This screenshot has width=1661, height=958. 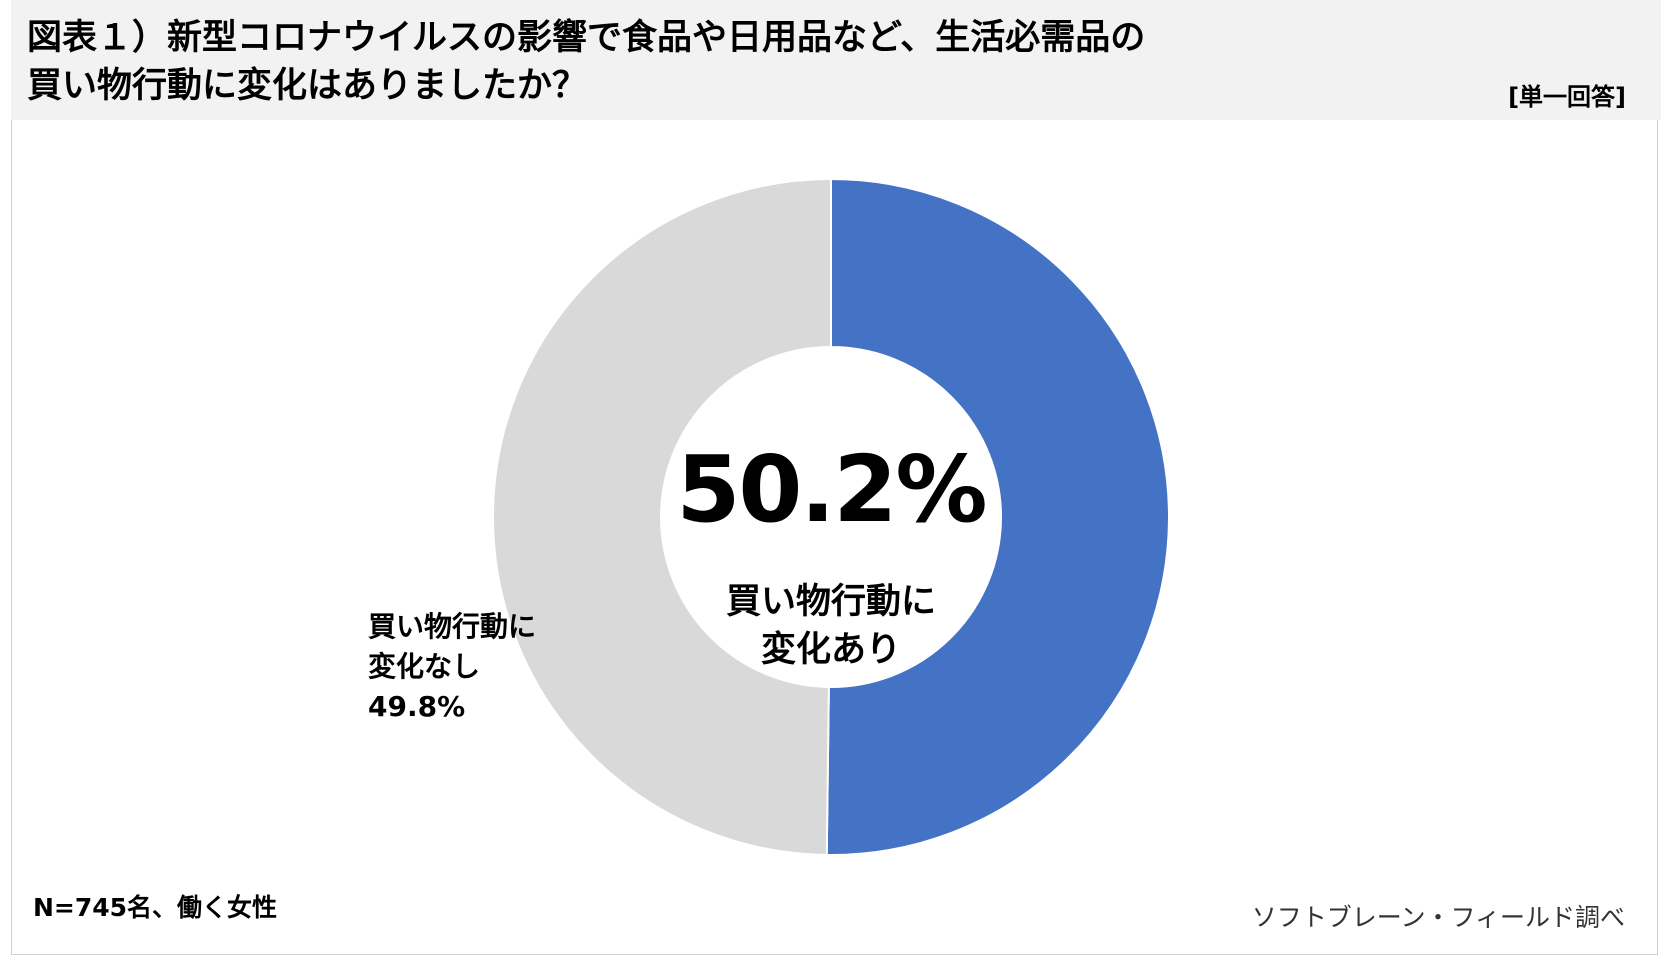 What do you see at coordinates (452, 626) in the screenshot?
I see `unchanged-label-line1: 買い物行動に` at bounding box center [452, 626].